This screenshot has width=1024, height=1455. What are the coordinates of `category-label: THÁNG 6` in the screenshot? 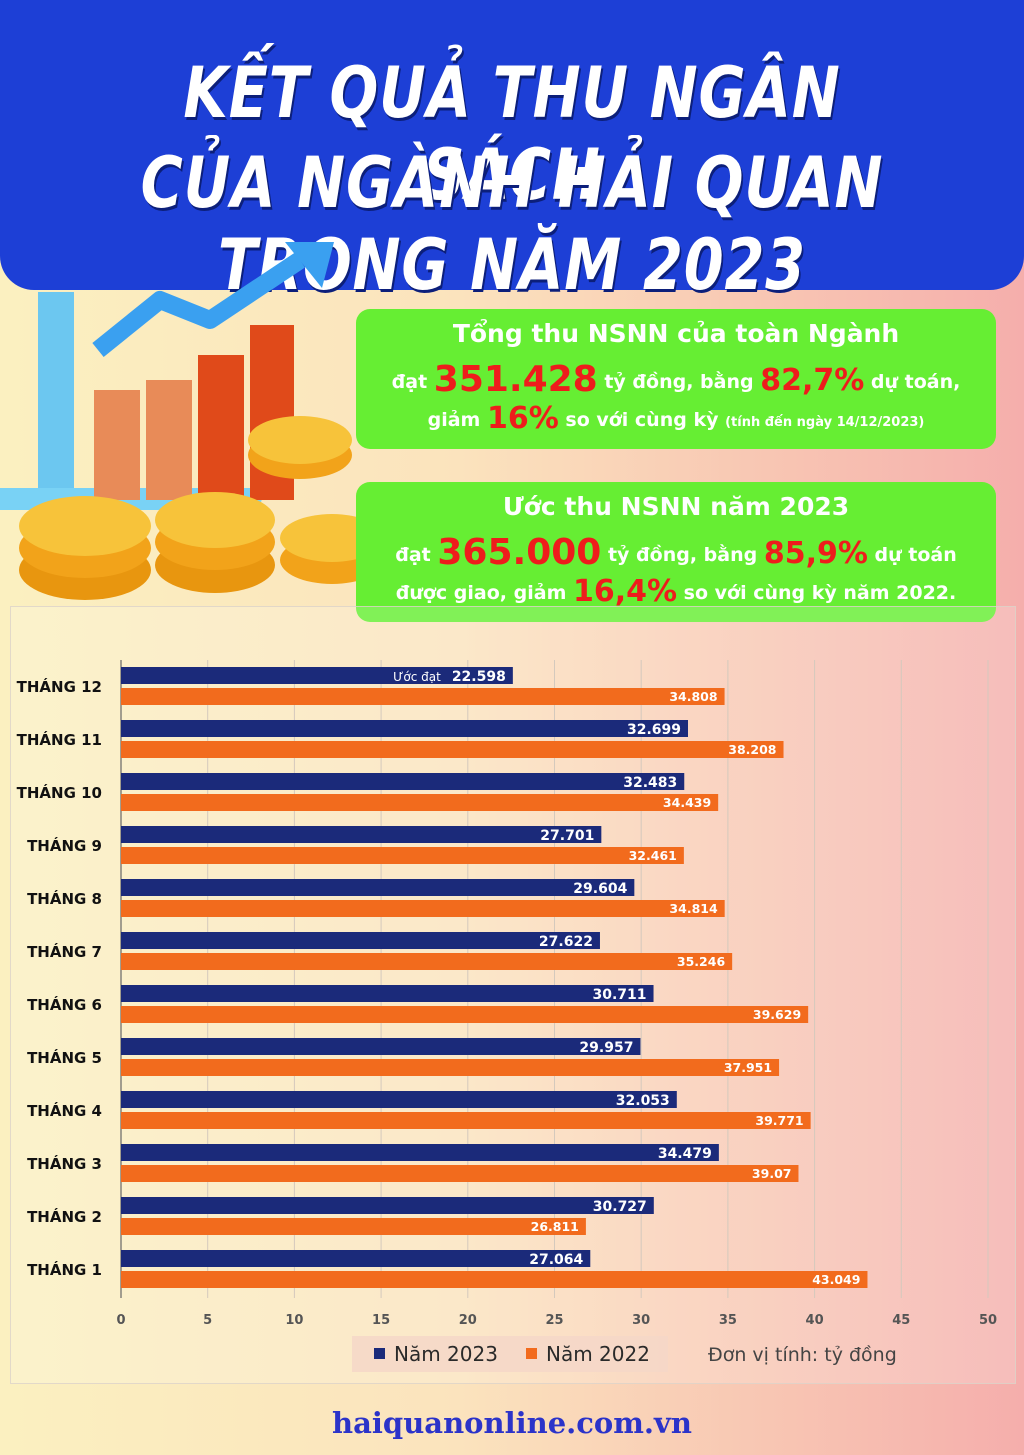 It's located at (64, 1004).